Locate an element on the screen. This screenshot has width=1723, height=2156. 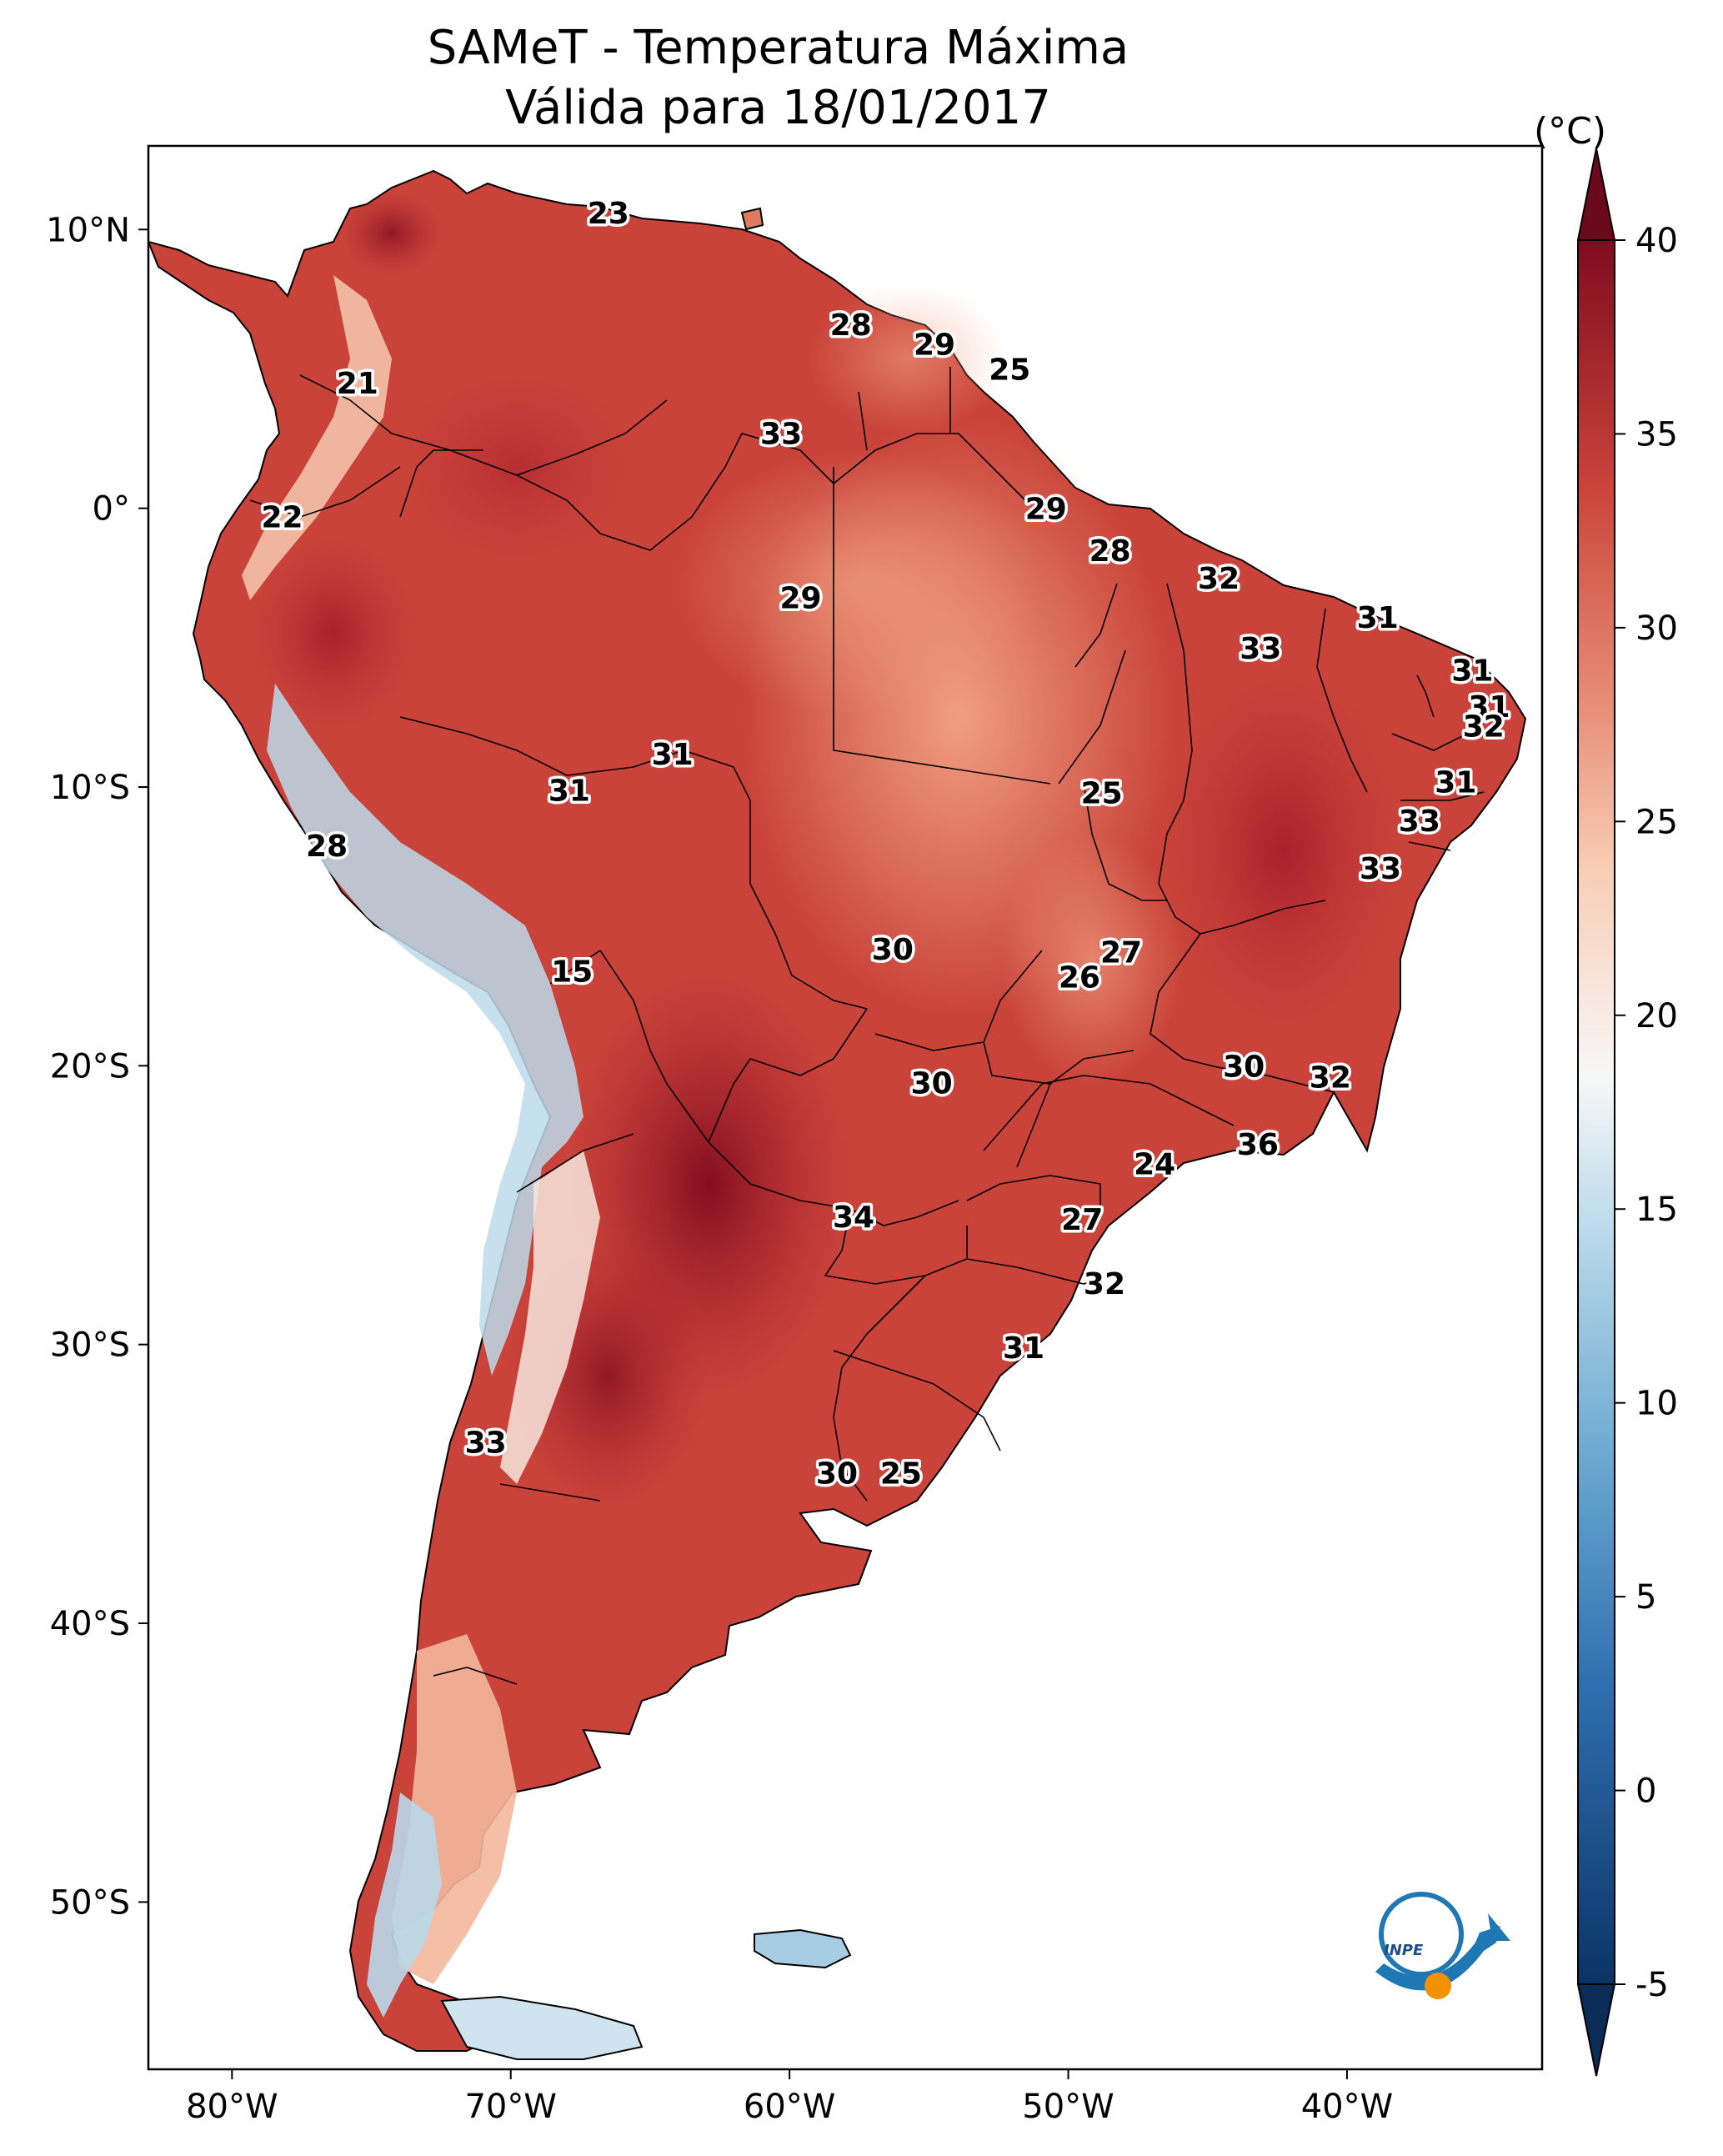
colorbar-tick-label: 35 is located at coordinates (1657, 434).